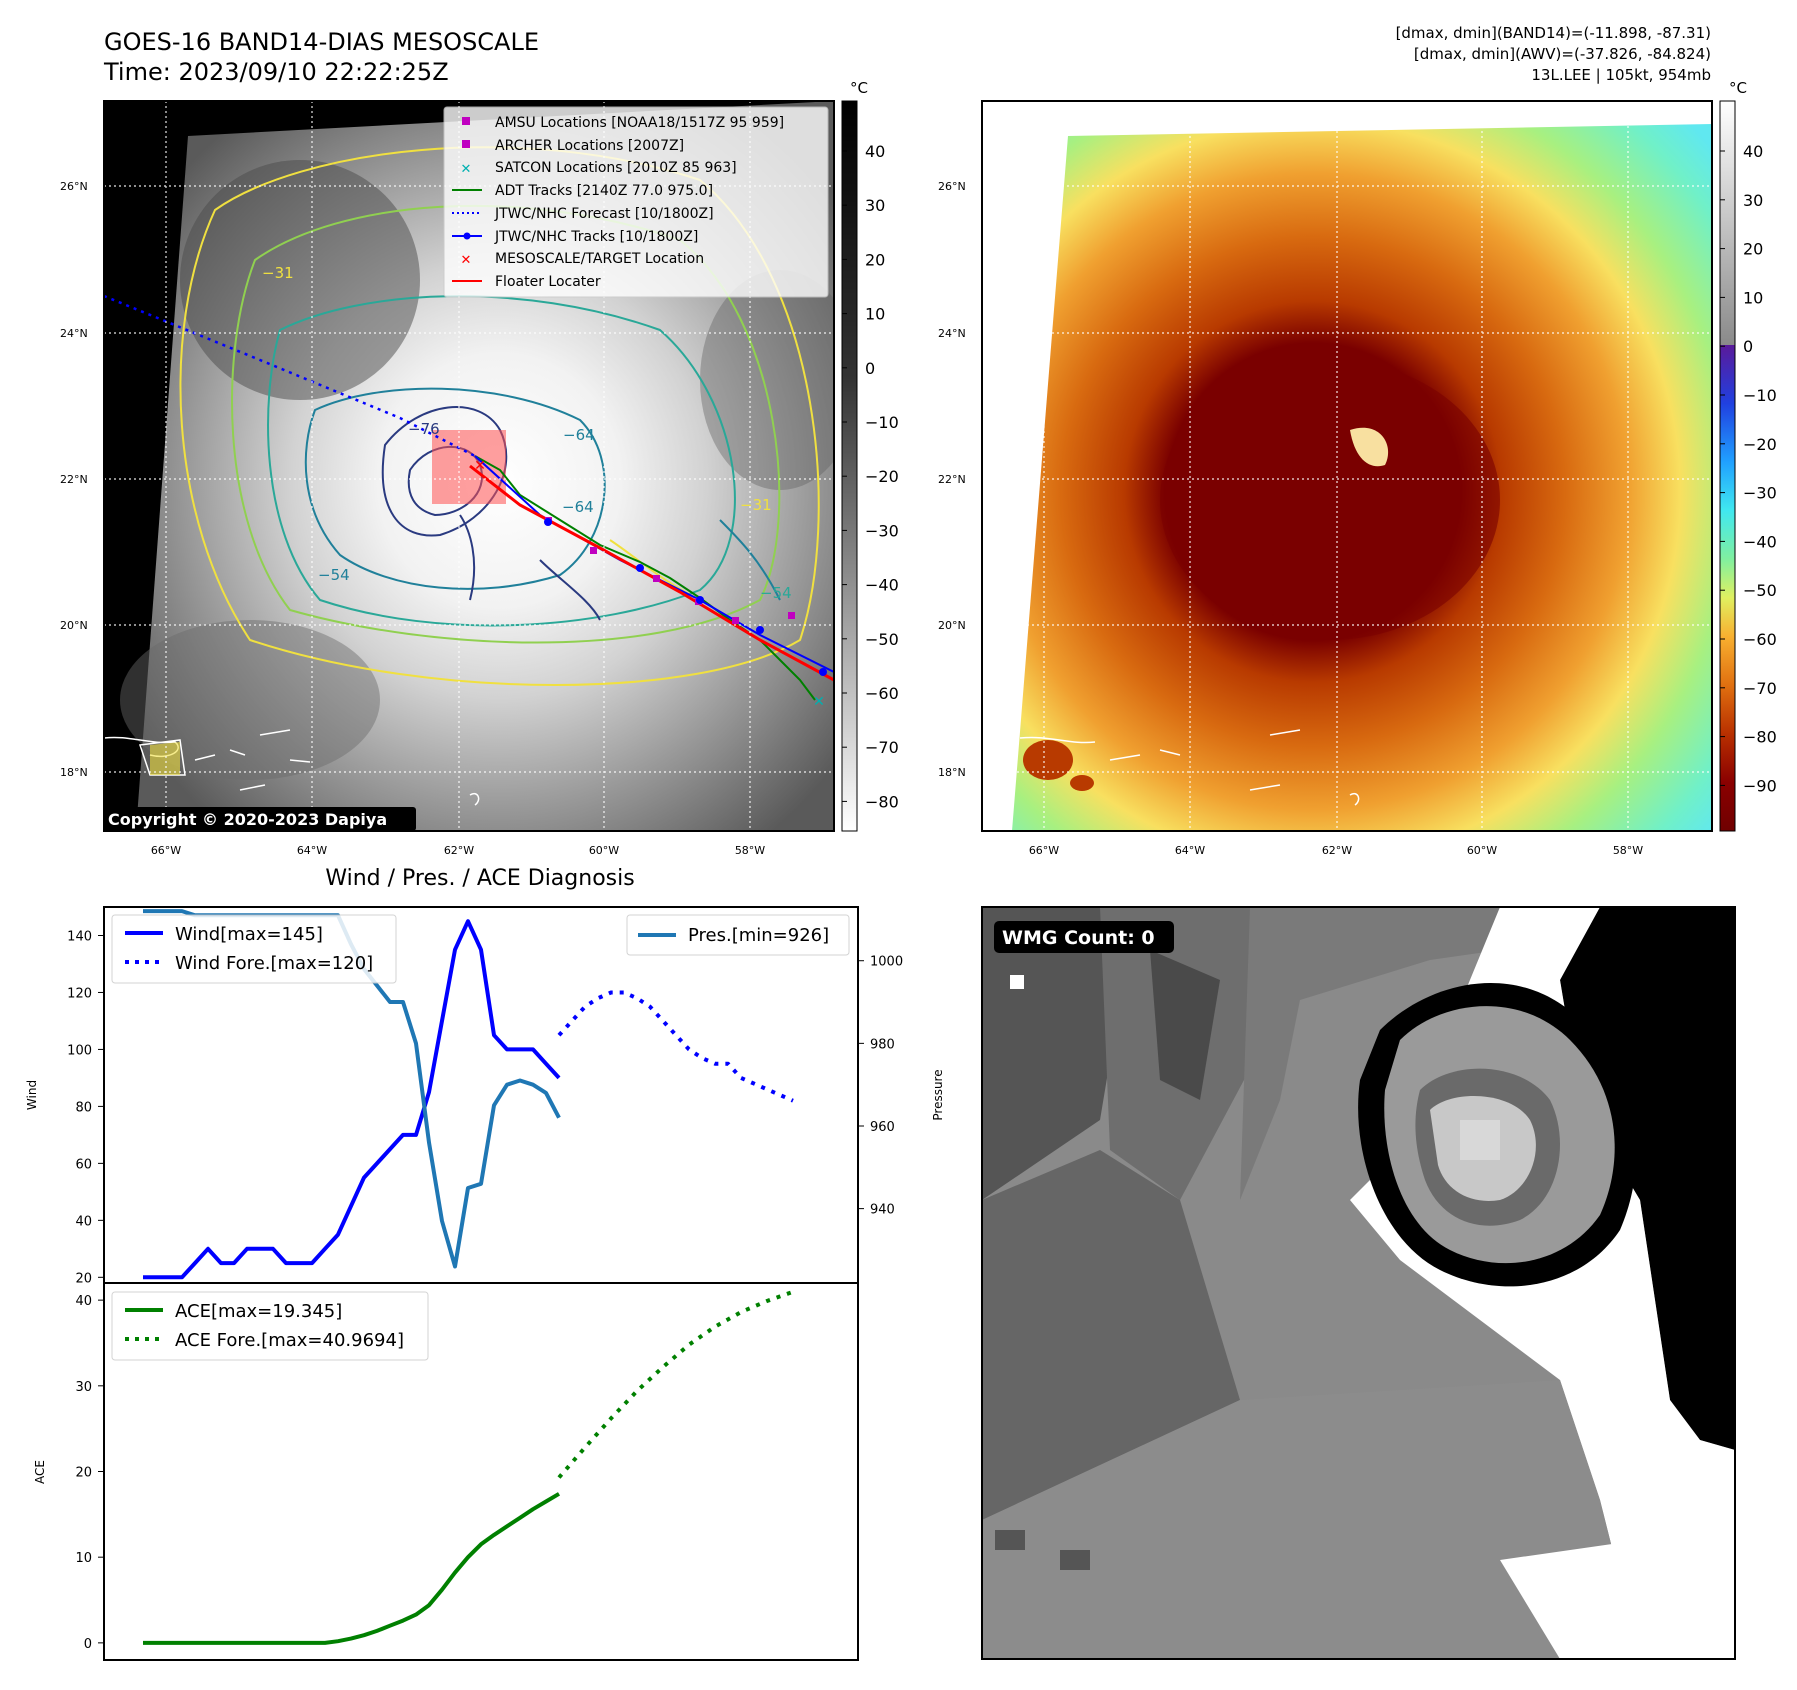  Describe the element at coordinates (604, 191) in the screenshot. I see `legend-adt: ADT Tracks [2140Z 77.0 975.0]` at that location.